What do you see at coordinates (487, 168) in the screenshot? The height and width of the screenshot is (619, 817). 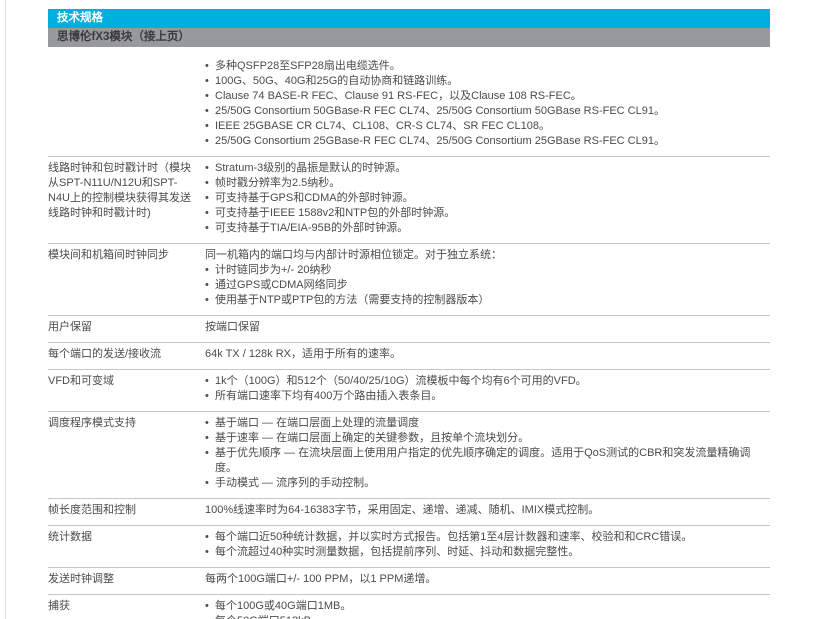 I see `bullet-line: • Stratum-3级别的晶振是默认的时钟源。` at bounding box center [487, 168].